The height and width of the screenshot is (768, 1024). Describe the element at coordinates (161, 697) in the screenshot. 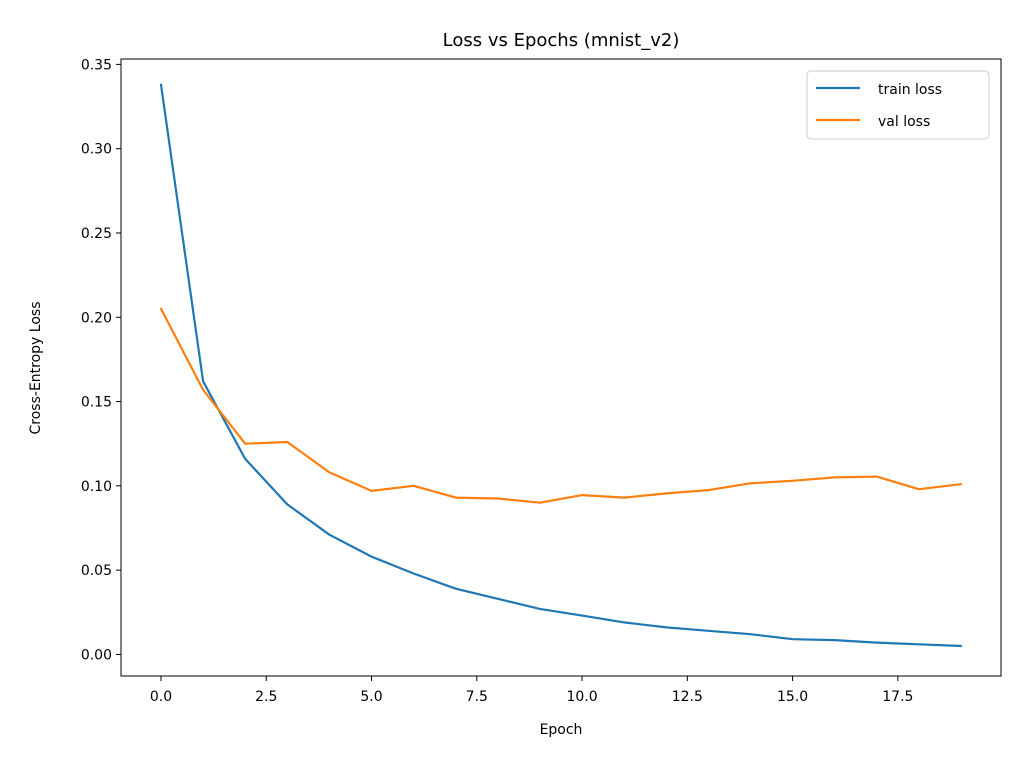

I see `x-tick-label: 0.0` at that location.